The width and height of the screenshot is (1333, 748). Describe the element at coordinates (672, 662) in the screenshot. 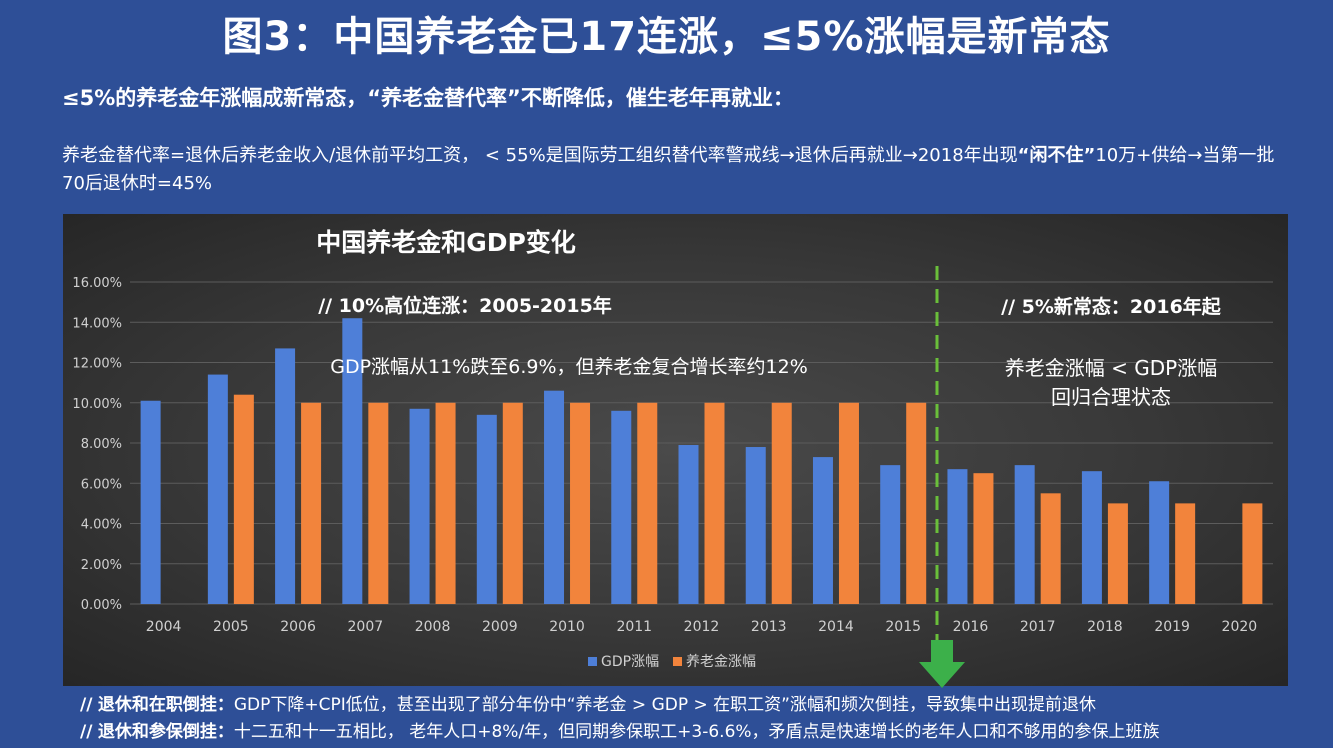

I see `chart-legend: GDP涨幅 养老金涨幅` at that location.